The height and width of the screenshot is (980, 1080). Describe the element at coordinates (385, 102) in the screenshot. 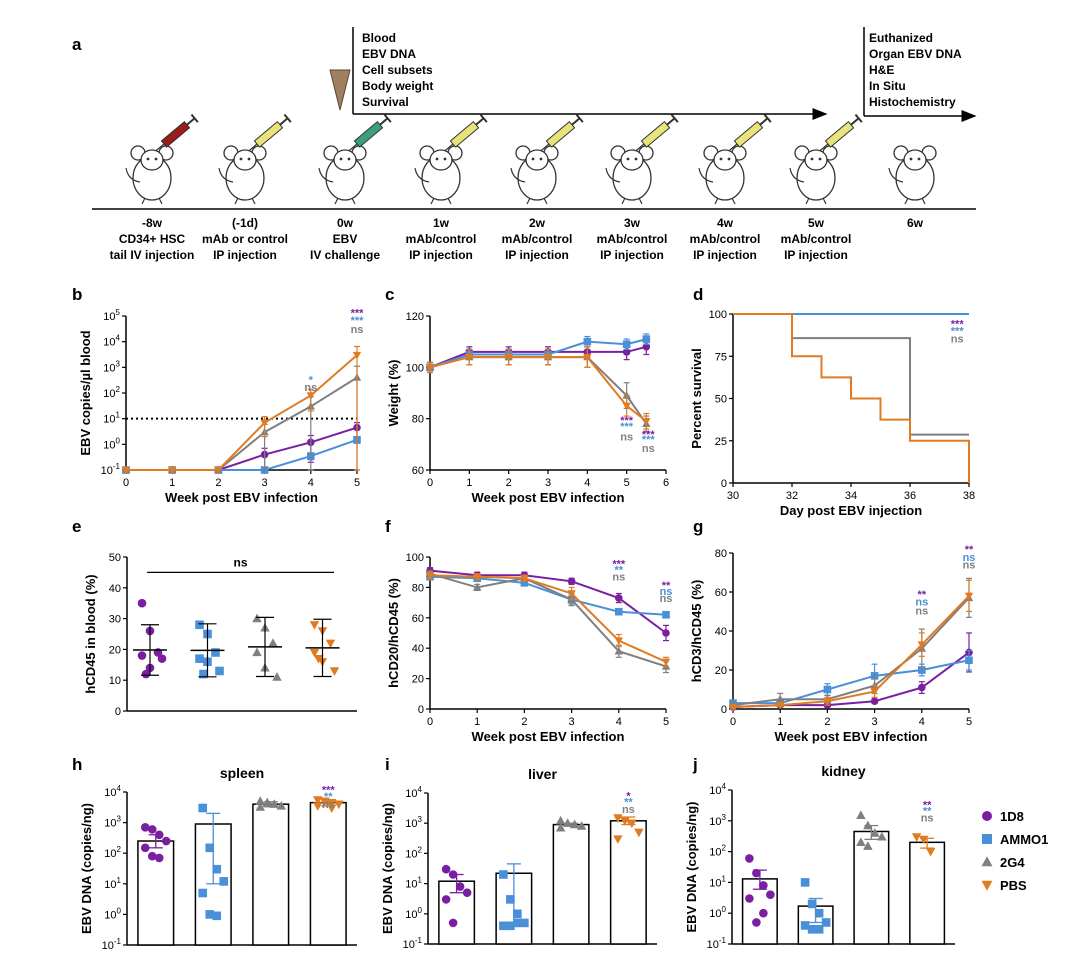

I see `blood-box-item: Survival` at that location.